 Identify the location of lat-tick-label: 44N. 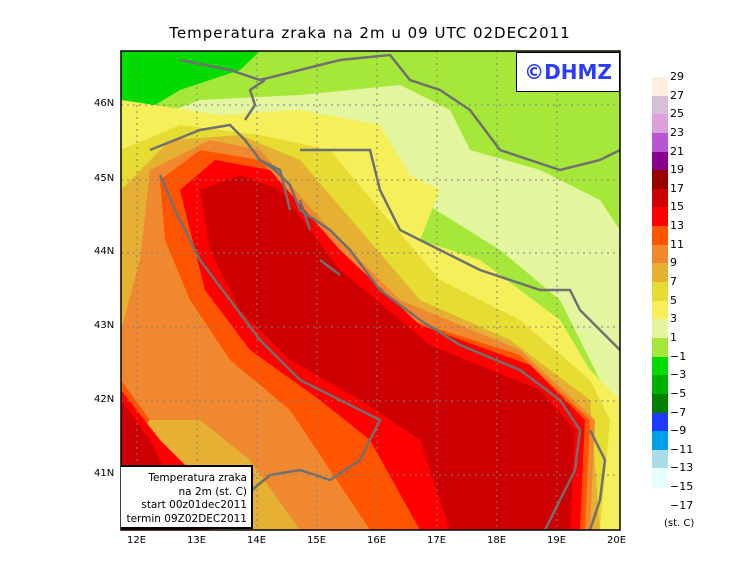
(104, 251).